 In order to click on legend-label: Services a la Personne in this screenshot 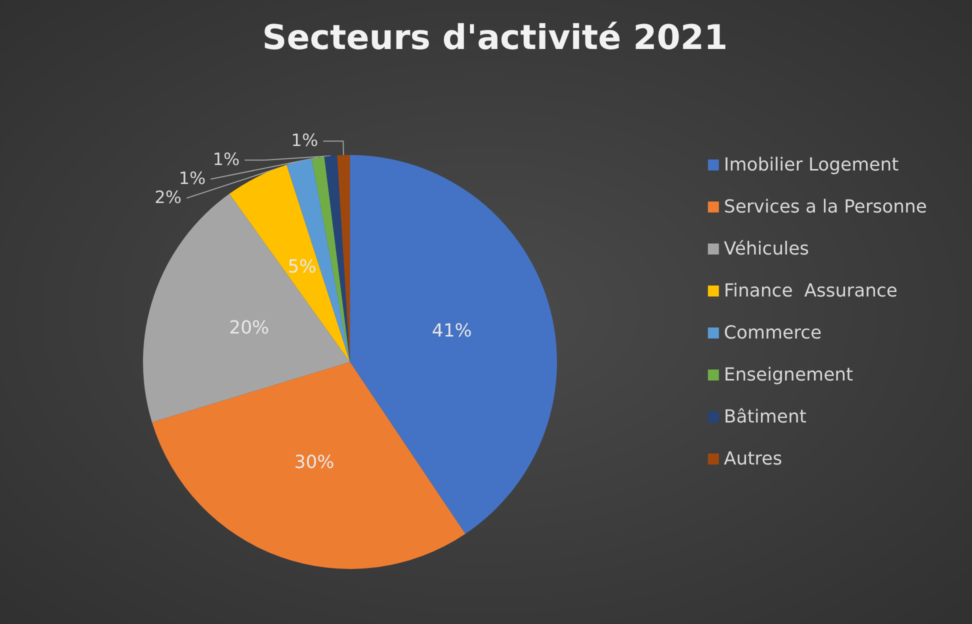, I will do `click(826, 207)`.